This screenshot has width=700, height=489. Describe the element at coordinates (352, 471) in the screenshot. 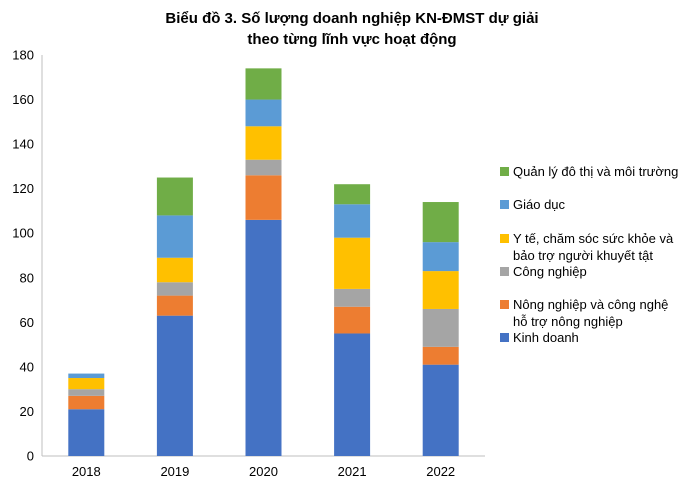

I see `x-tick-label: 2021` at that location.